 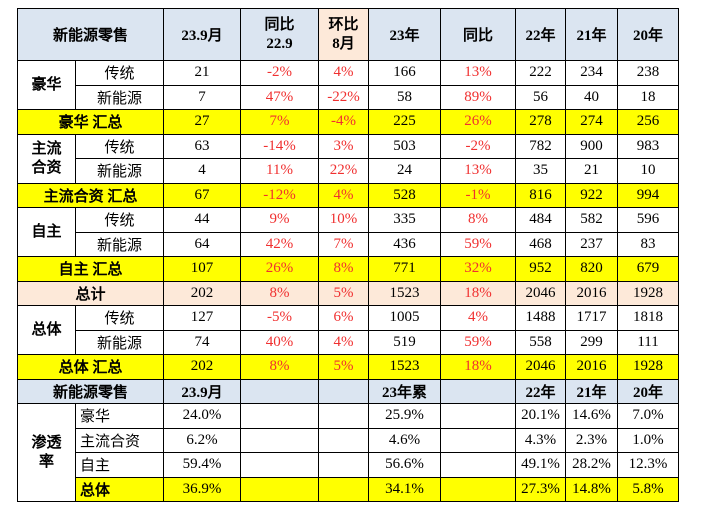 I want to click on value-cell: 40%, so click(x=280, y=342).